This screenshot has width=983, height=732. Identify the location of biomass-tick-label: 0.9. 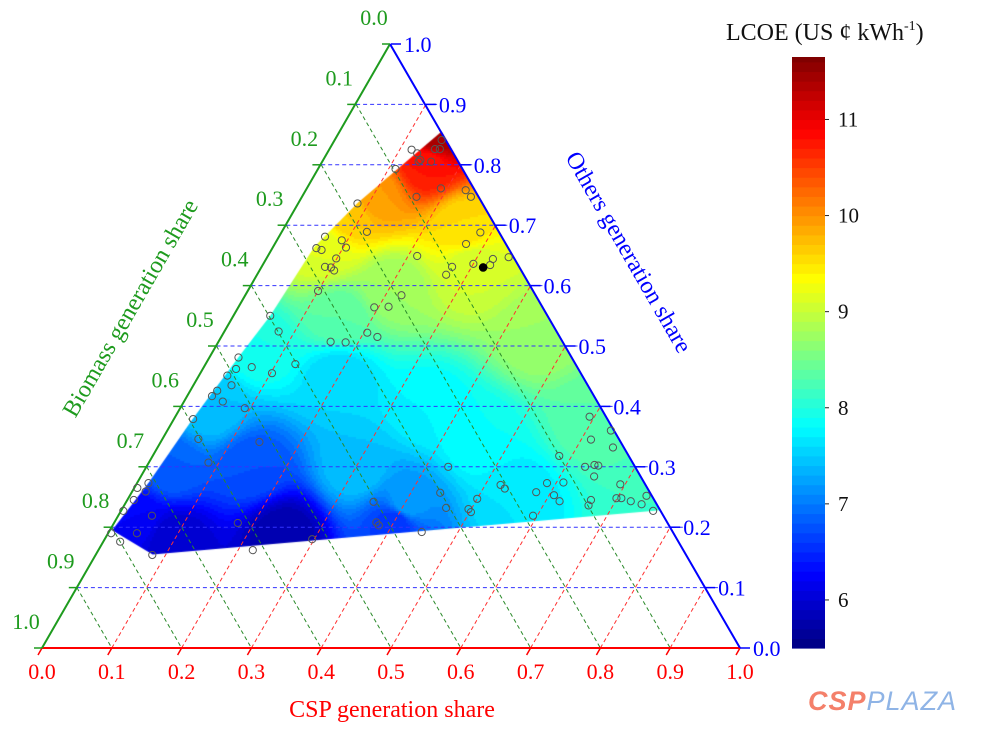
(61, 561).